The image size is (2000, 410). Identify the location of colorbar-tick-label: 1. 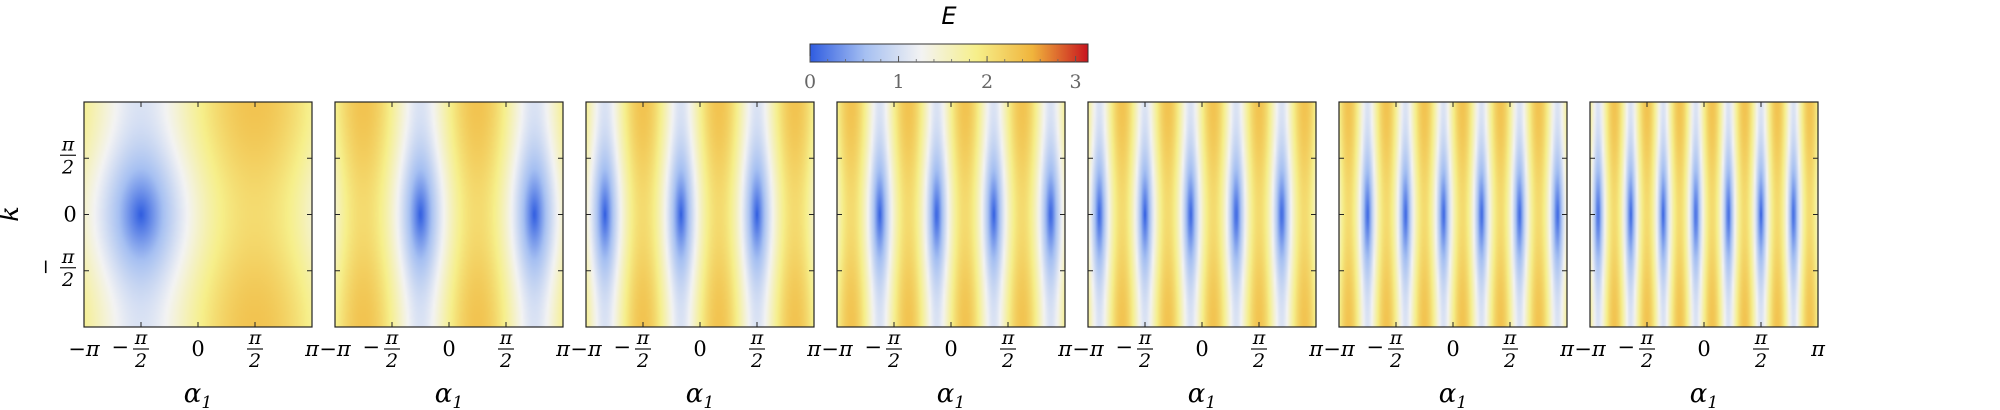
(898, 82).